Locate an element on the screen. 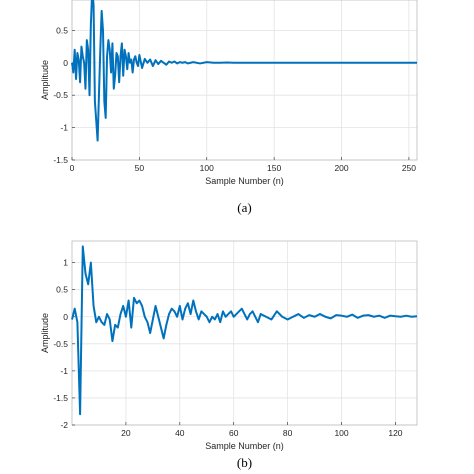  x-tick-label: 0 is located at coordinates (72, 168).